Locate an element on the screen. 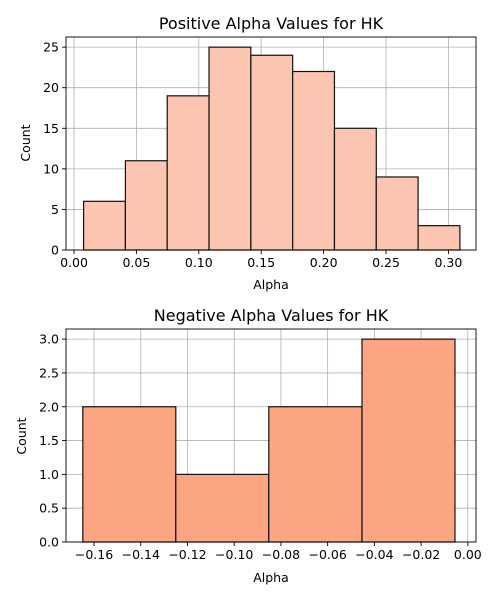 This screenshot has width=500, height=600. x-tick-label: 0.25 is located at coordinates (386, 262).